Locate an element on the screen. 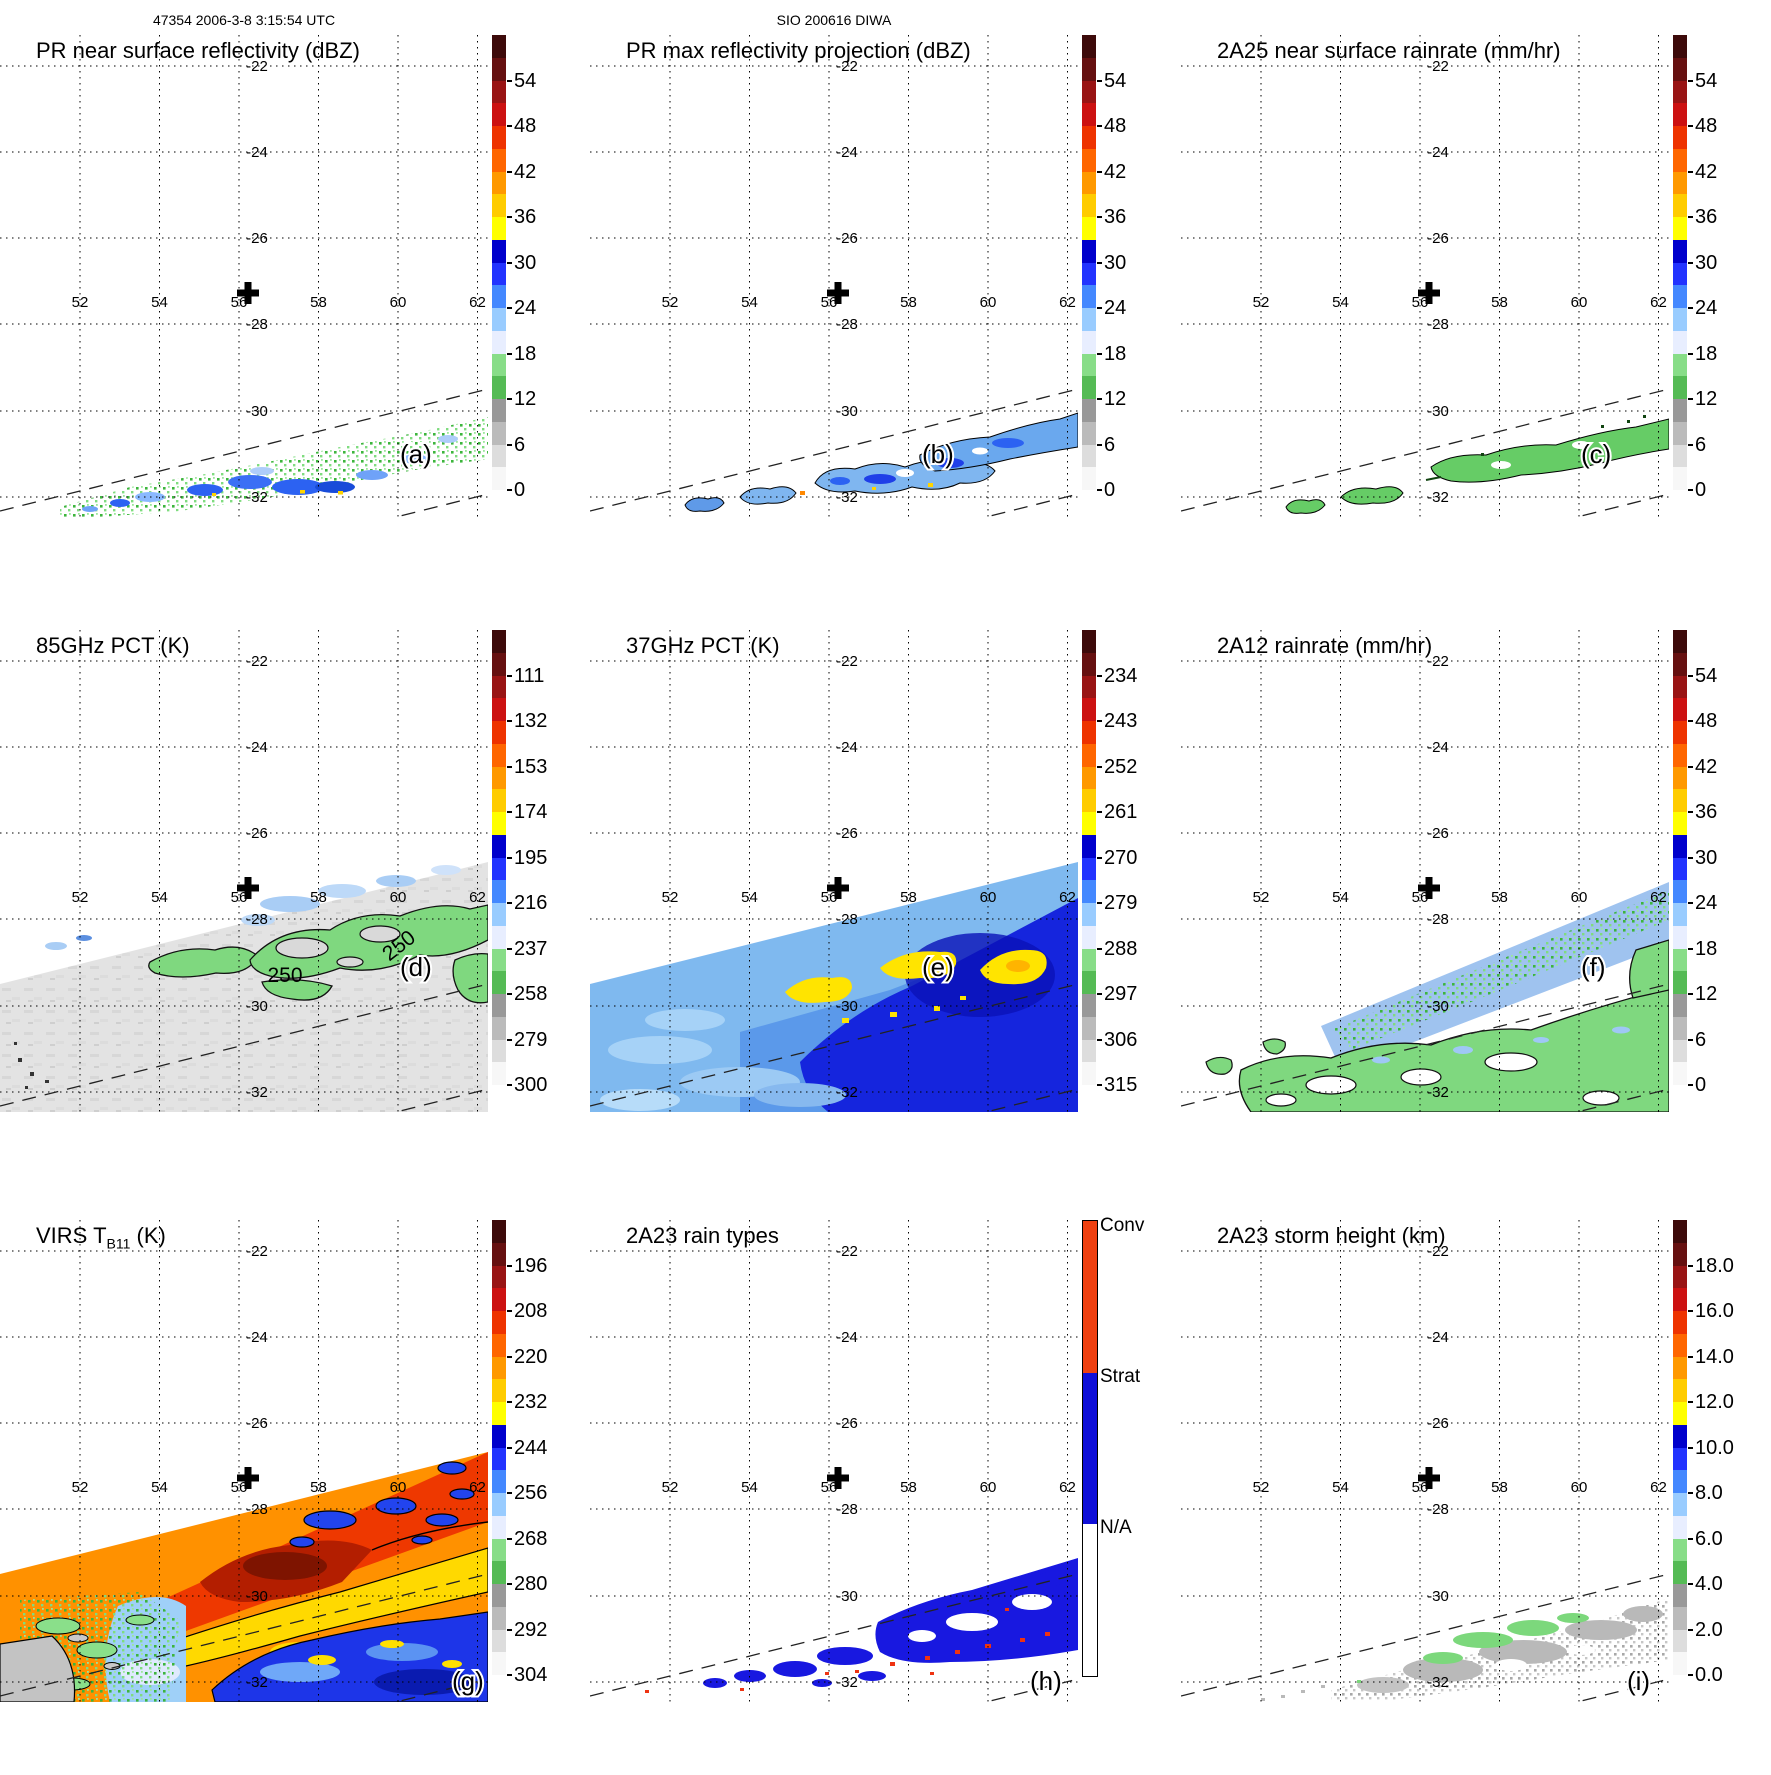  colorbar-tick-label: 208 is located at coordinates (527, 1311).